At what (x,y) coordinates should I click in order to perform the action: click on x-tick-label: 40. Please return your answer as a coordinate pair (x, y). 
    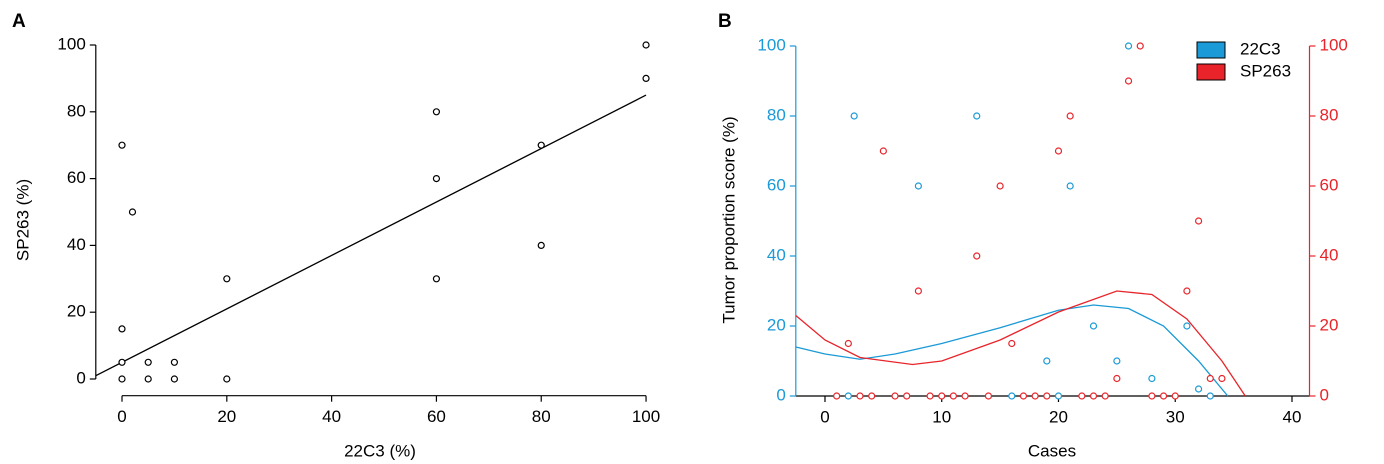
    Looking at the image, I should click on (1292, 416).